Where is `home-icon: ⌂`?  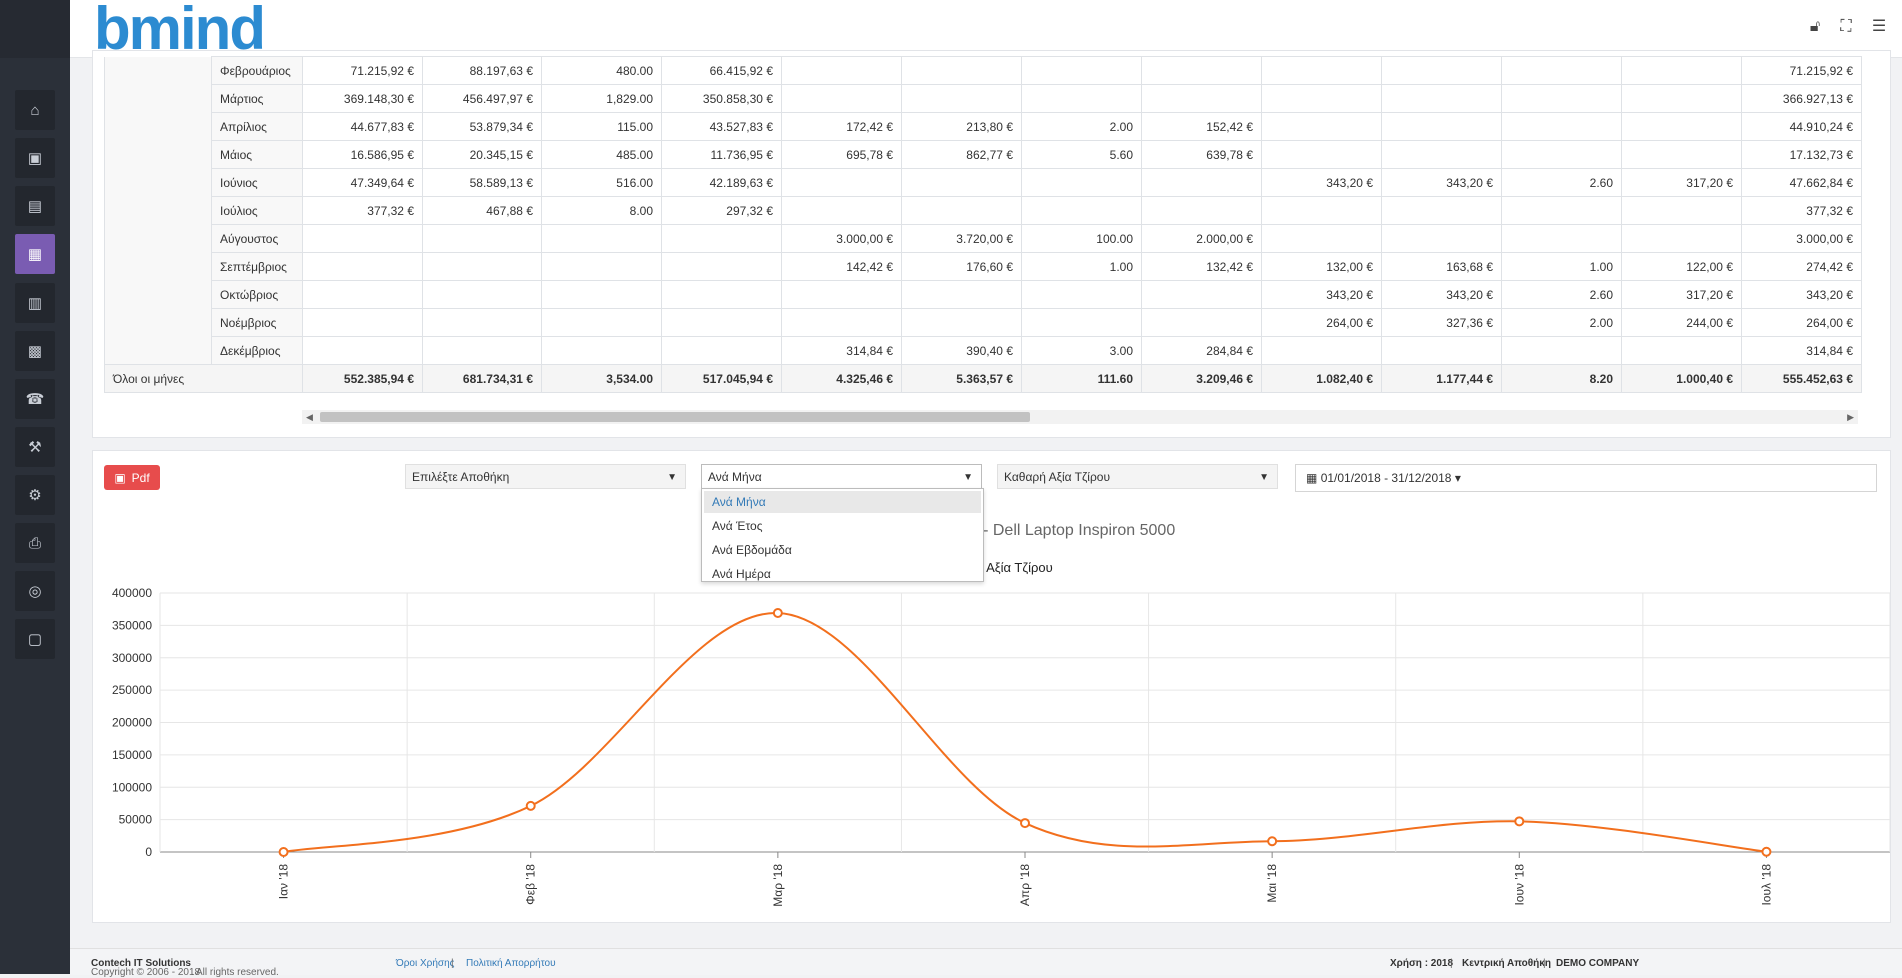 home-icon: ⌂ is located at coordinates (35, 110).